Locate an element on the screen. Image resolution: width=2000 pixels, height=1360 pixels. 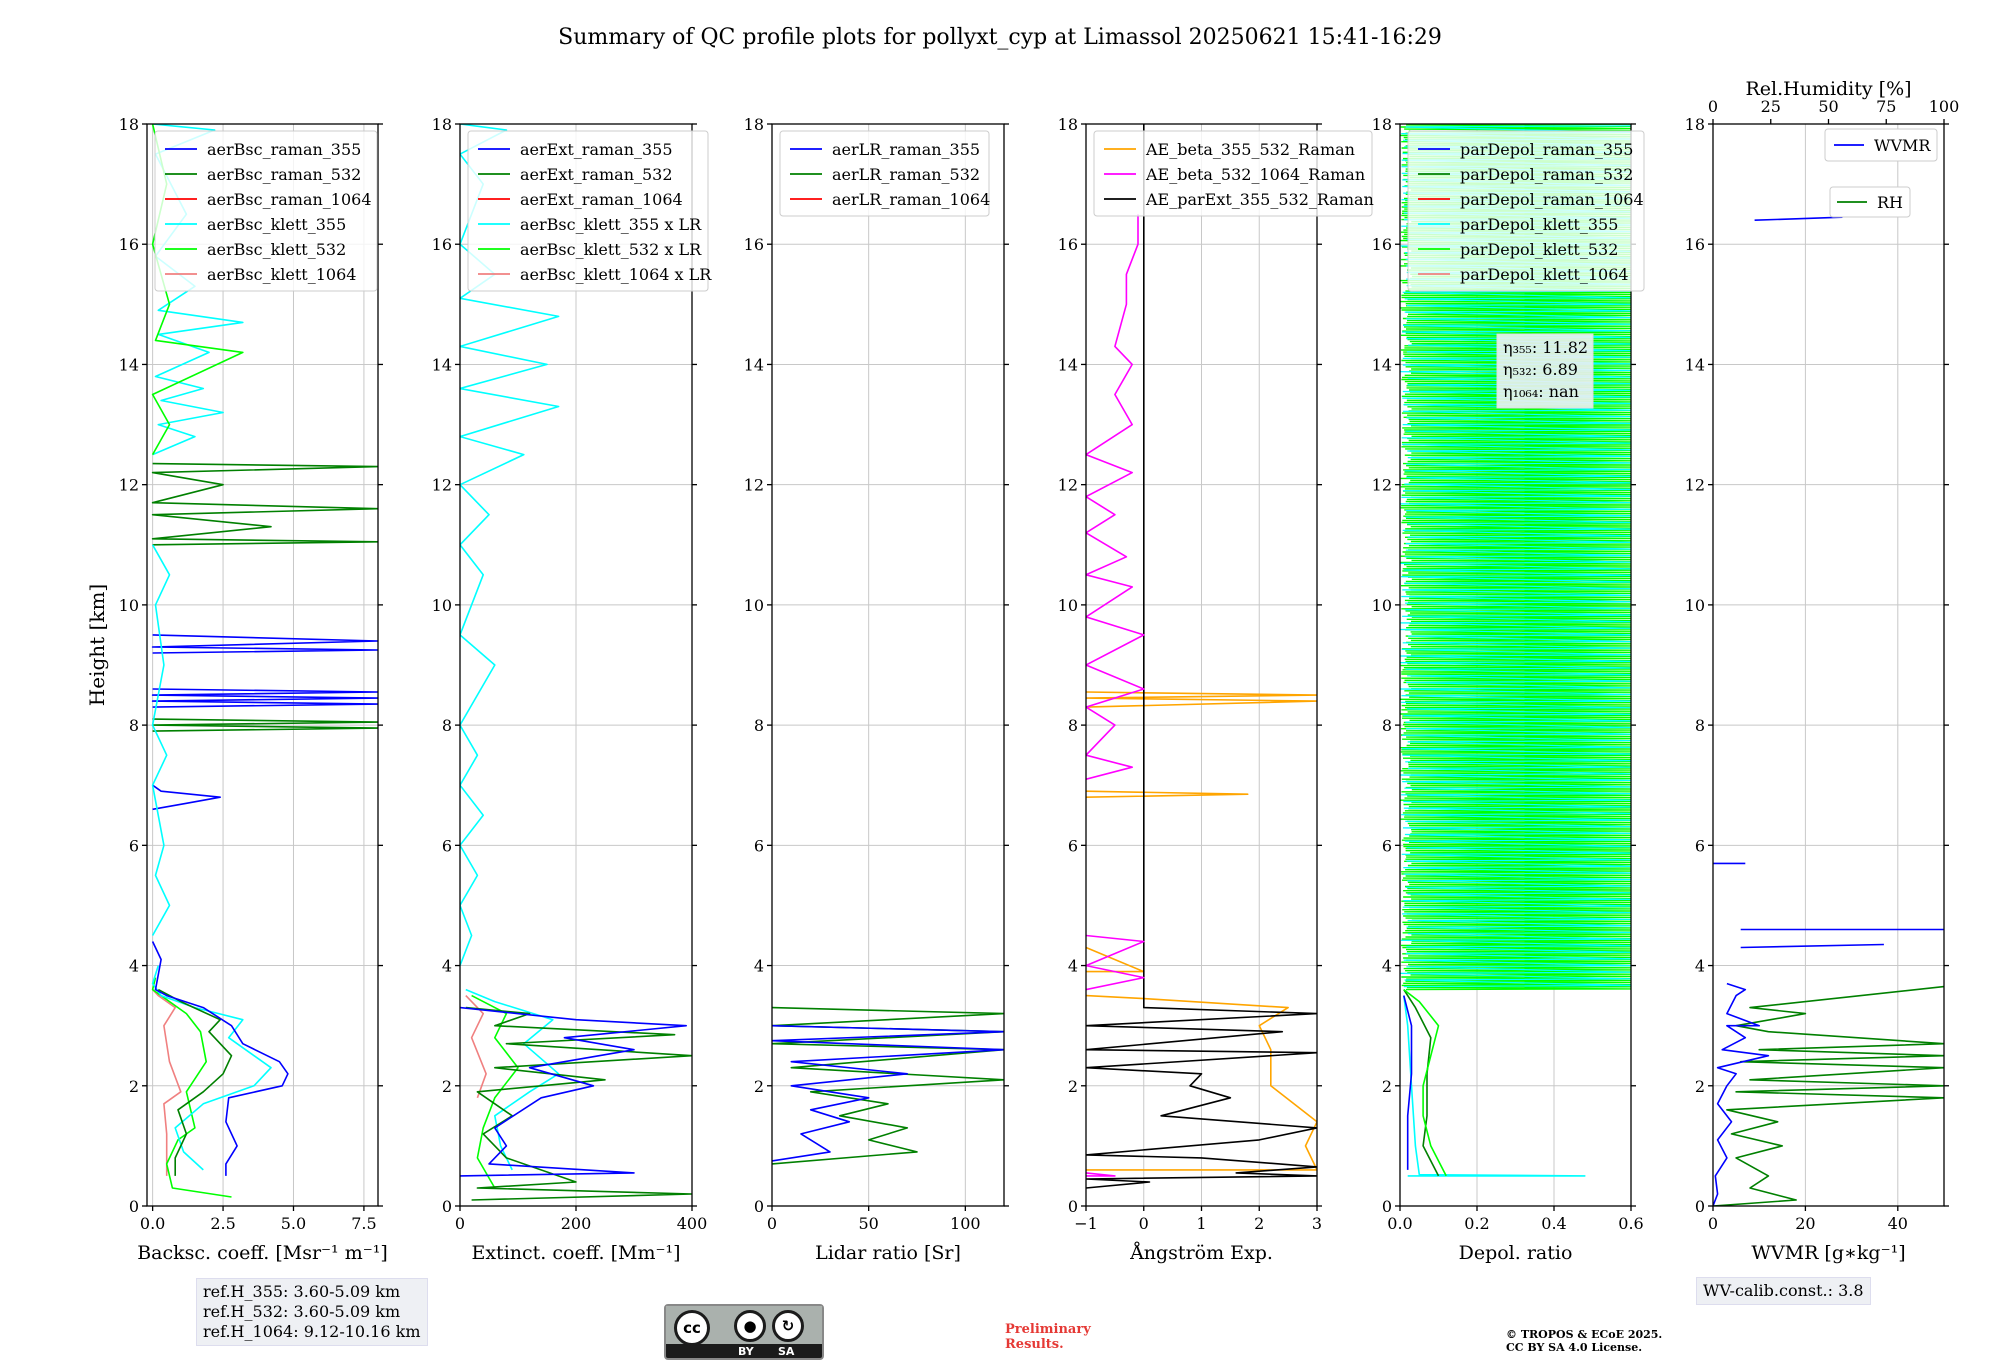
x-axis-label: Depol. ratio is located at coordinates (1516, 1253).